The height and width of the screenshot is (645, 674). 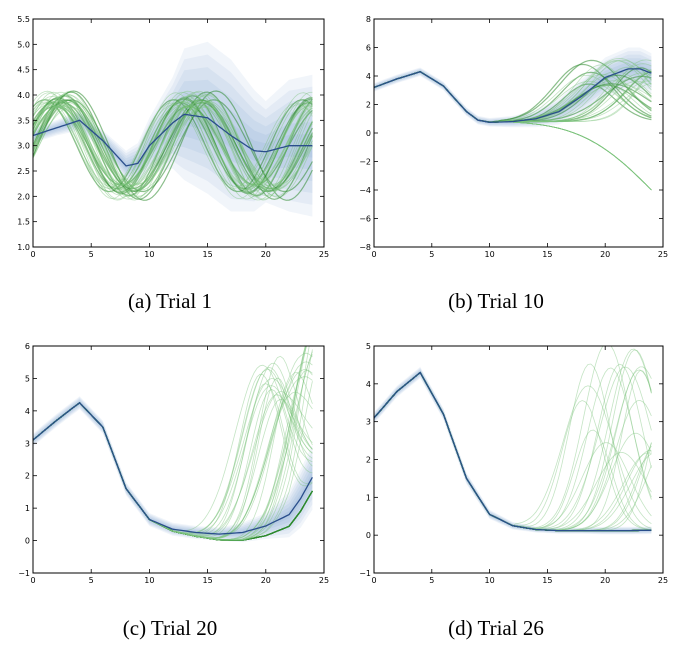 I want to click on y-tick-label: −1, so click(x=365, y=573).